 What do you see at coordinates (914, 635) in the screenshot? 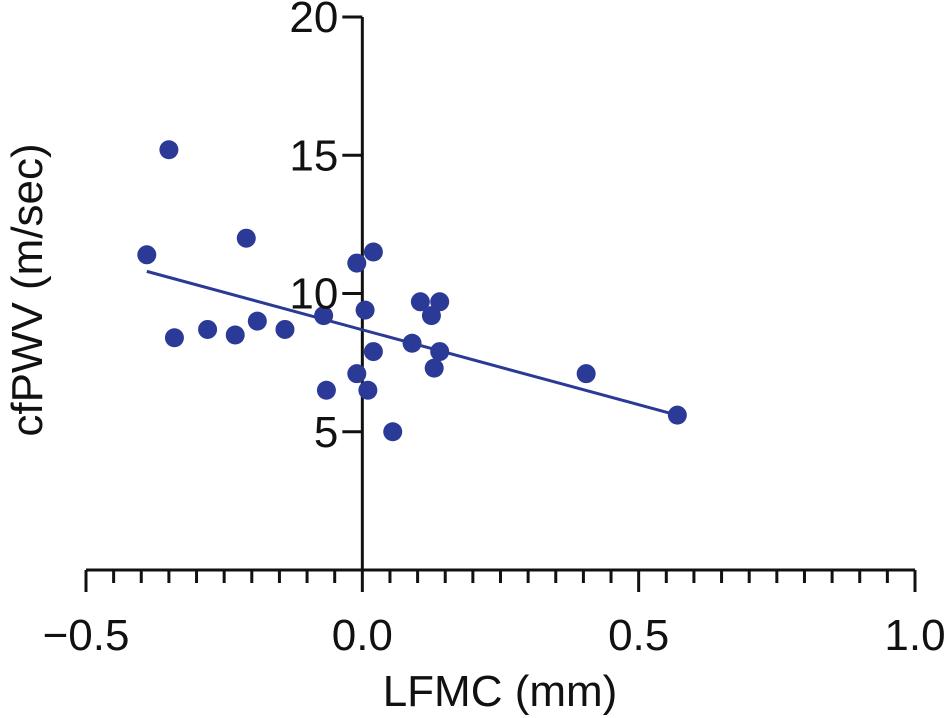
I see `x-tick-label: 1.0` at bounding box center [914, 635].